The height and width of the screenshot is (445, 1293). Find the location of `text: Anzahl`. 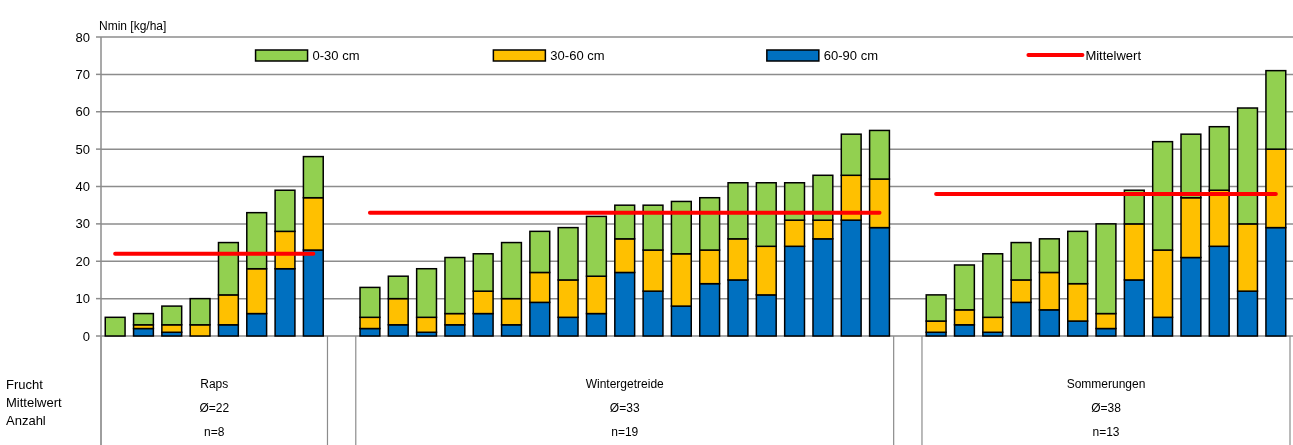

text: Anzahl is located at coordinates (26, 420).